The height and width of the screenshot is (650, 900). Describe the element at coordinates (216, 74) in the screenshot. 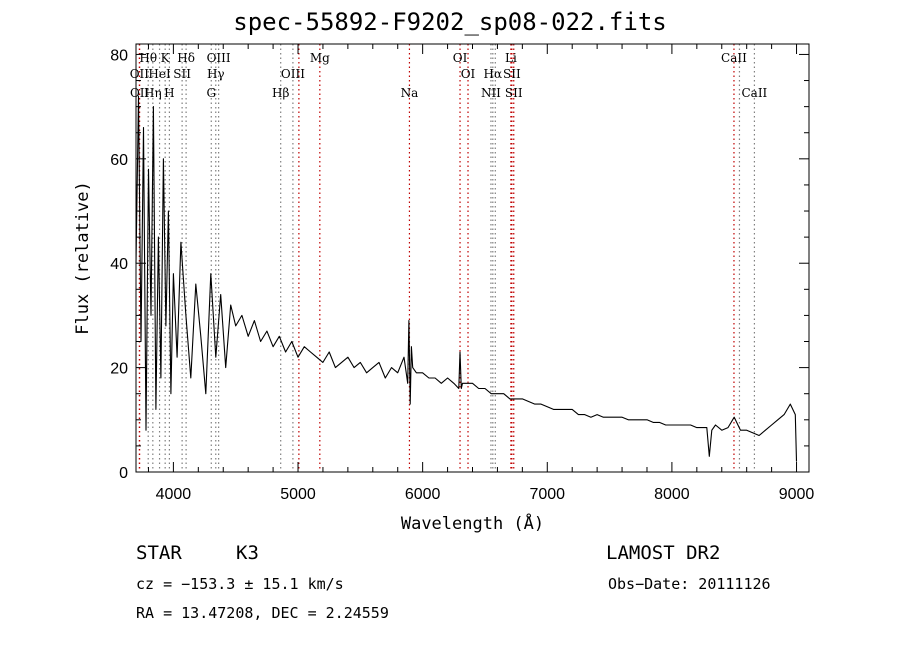

I see `line-label-hγ: Hγ` at that location.